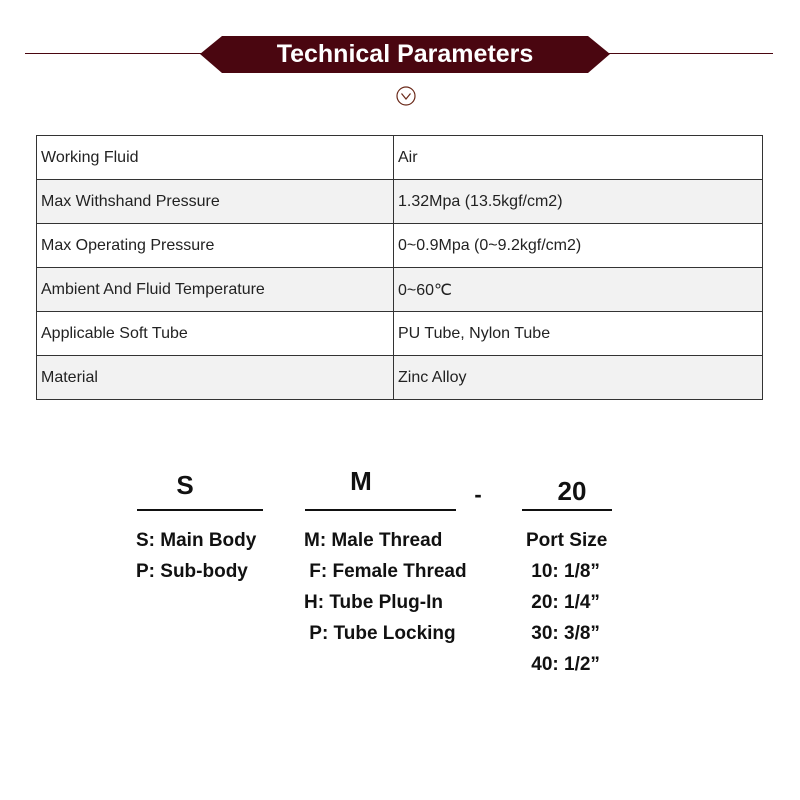 This screenshot has width=800, height=800. I want to click on spec-label: Working Fluid, so click(215, 157).